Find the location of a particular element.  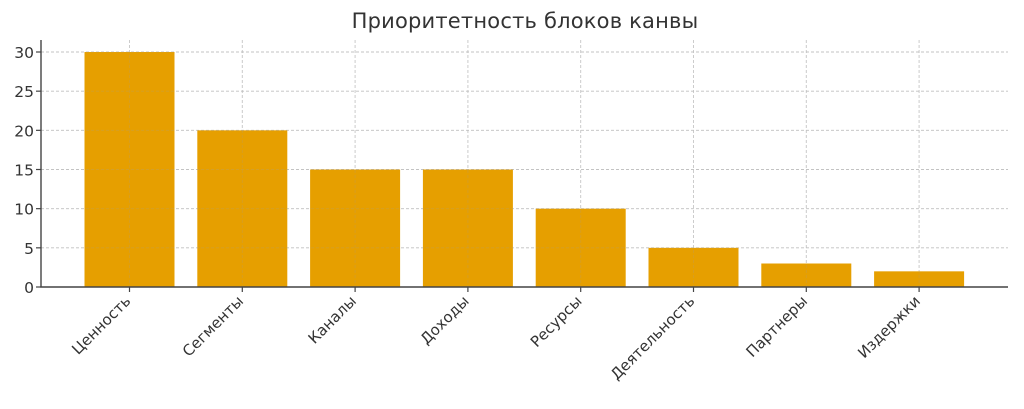

y-tick-label: 5 is located at coordinates (29, 249).